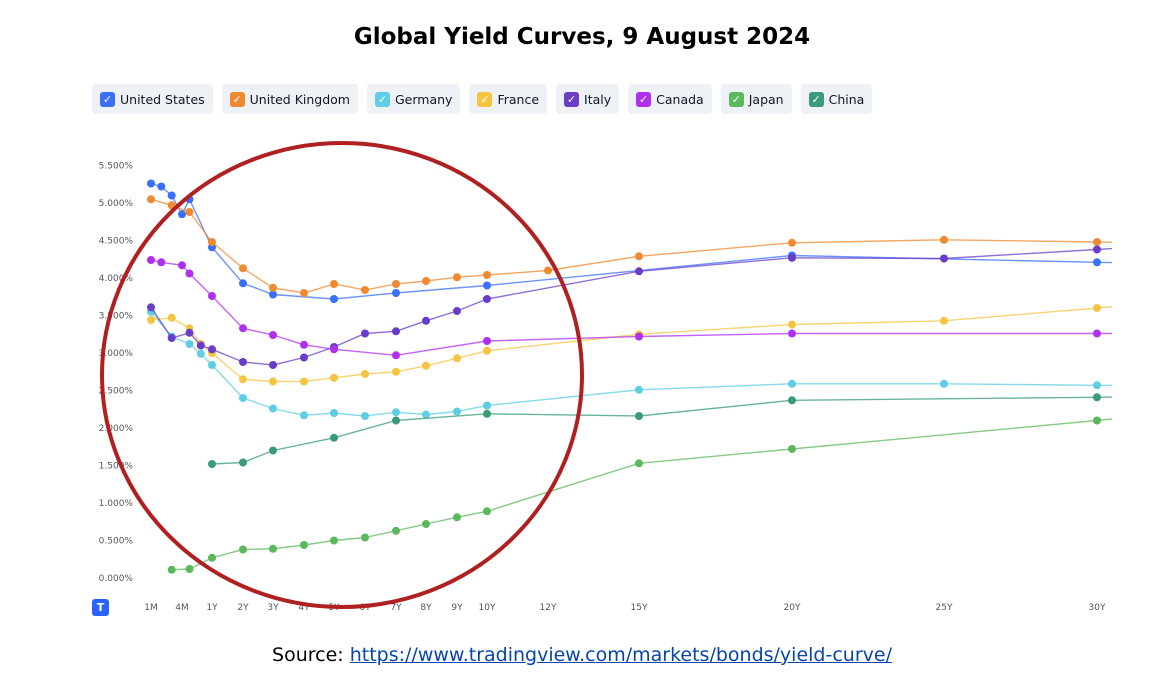 This screenshot has width=1164, height=674. What do you see at coordinates (846, 99) in the screenshot?
I see `legend-label: China` at bounding box center [846, 99].